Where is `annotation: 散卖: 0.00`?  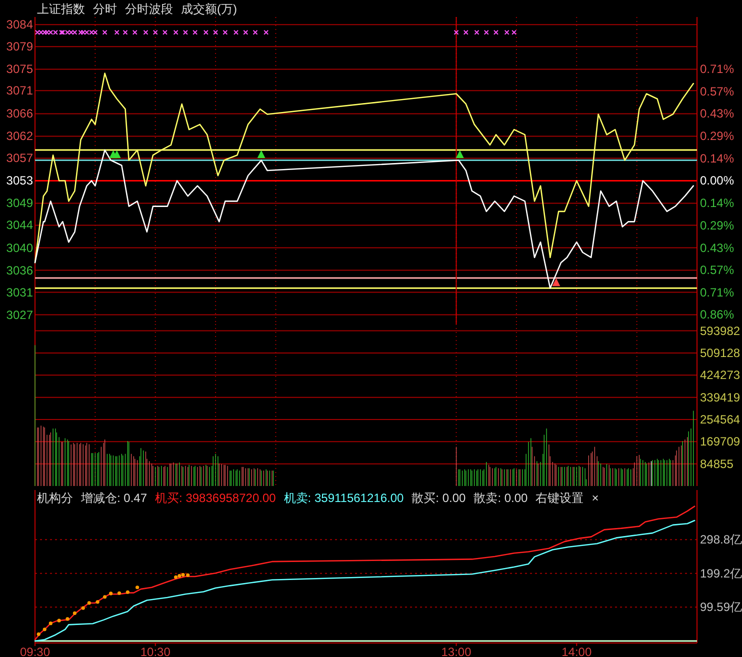
annotation: 散卖: 0.00 is located at coordinates (501, 498).